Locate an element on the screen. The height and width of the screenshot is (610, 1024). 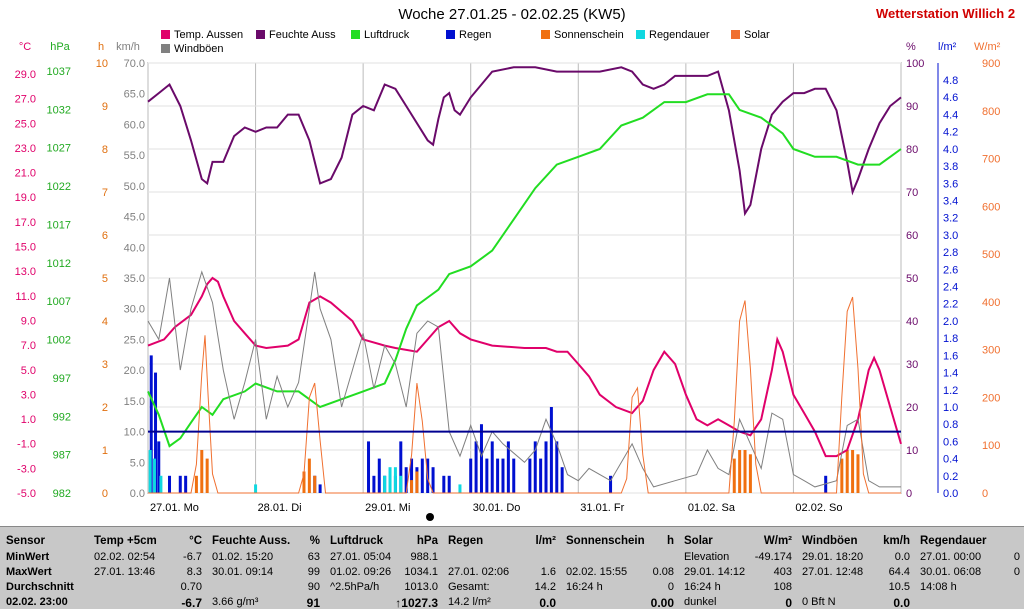
column-header: Solar is located at coordinates (698, 541).